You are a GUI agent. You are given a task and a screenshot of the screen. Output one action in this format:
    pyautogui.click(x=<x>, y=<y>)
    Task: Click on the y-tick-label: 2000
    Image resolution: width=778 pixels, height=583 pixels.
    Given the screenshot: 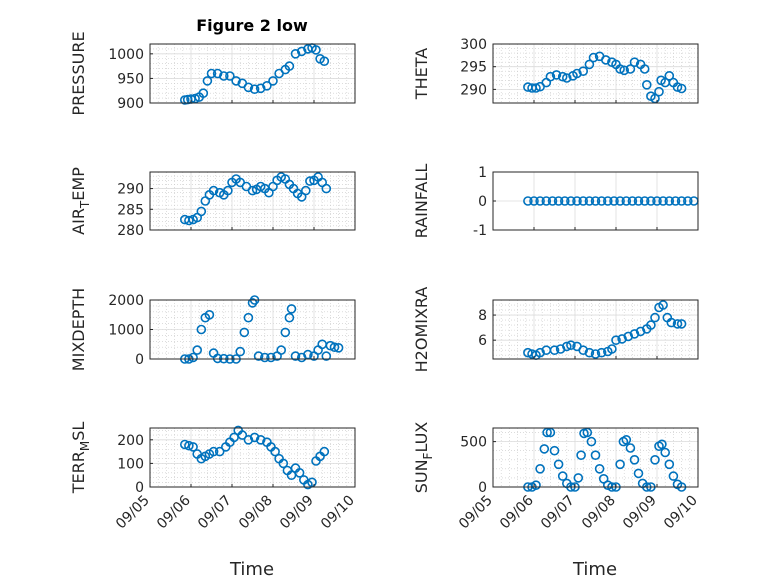 What is the action you would take?
    pyautogui.click(x=126, y=301)
    